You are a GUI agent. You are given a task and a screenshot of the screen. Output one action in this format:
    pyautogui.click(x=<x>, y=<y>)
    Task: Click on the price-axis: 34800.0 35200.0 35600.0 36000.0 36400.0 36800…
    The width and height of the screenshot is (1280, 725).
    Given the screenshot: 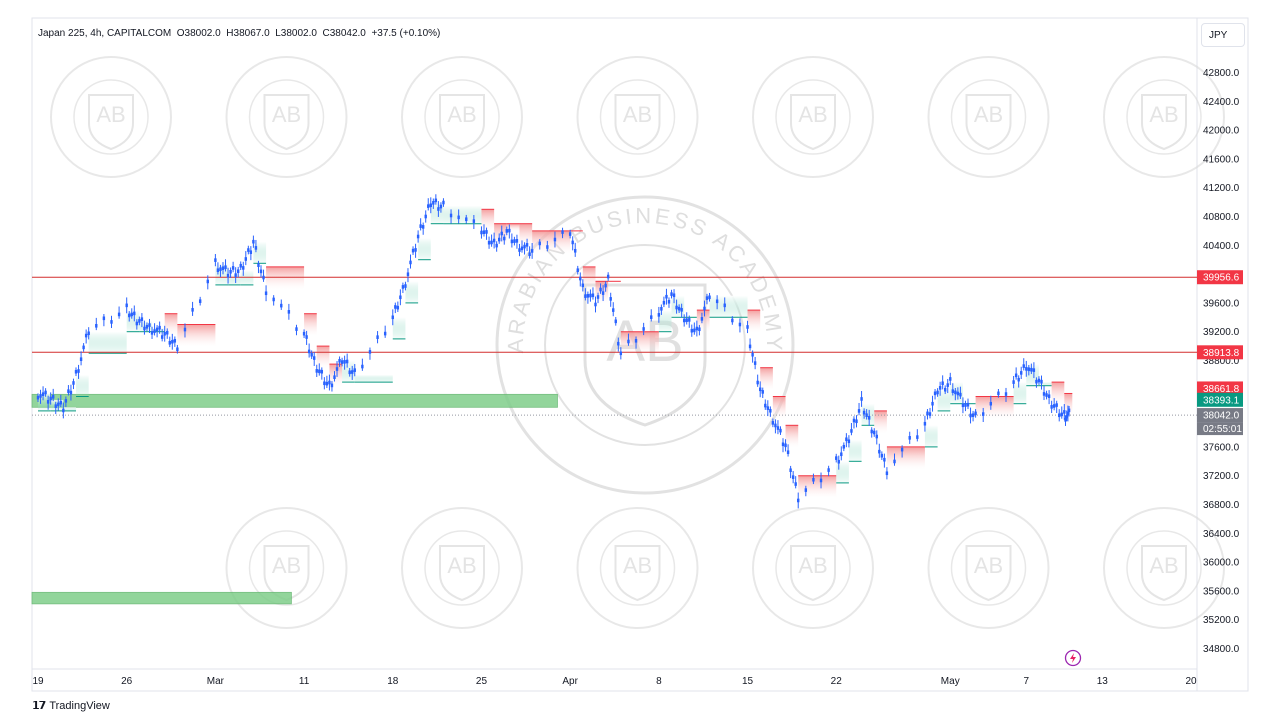 What is the action you would take?
    pyautogui.click(x=1221, y=361)
    